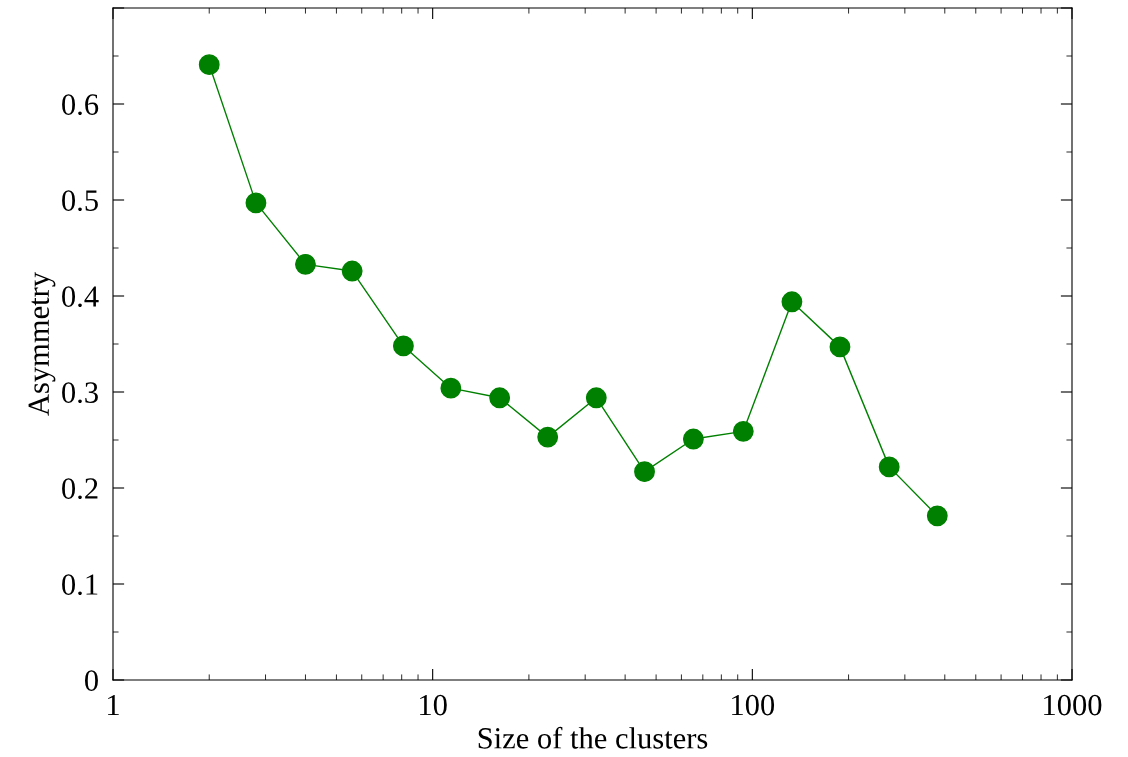 The width and height of the screenshot is (1128, 757). Describe the element at coordinates (80, 585) in the screenshot. I see `y-tick-label: 0.1` at that location.